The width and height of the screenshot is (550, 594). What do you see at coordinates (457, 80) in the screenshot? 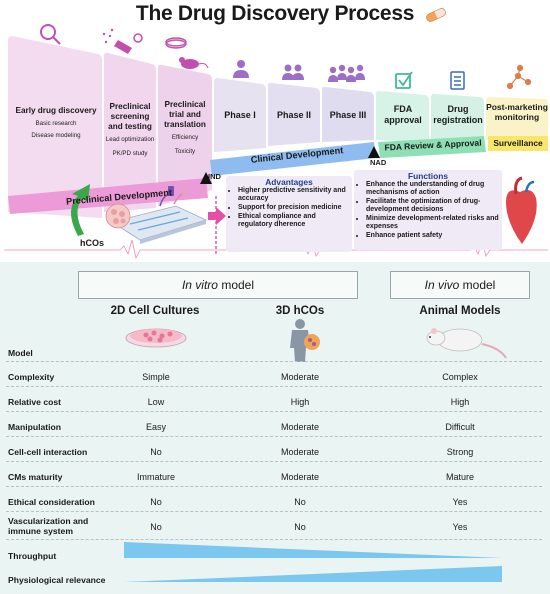
I see `document-icon` at bounding box center [457, 80].